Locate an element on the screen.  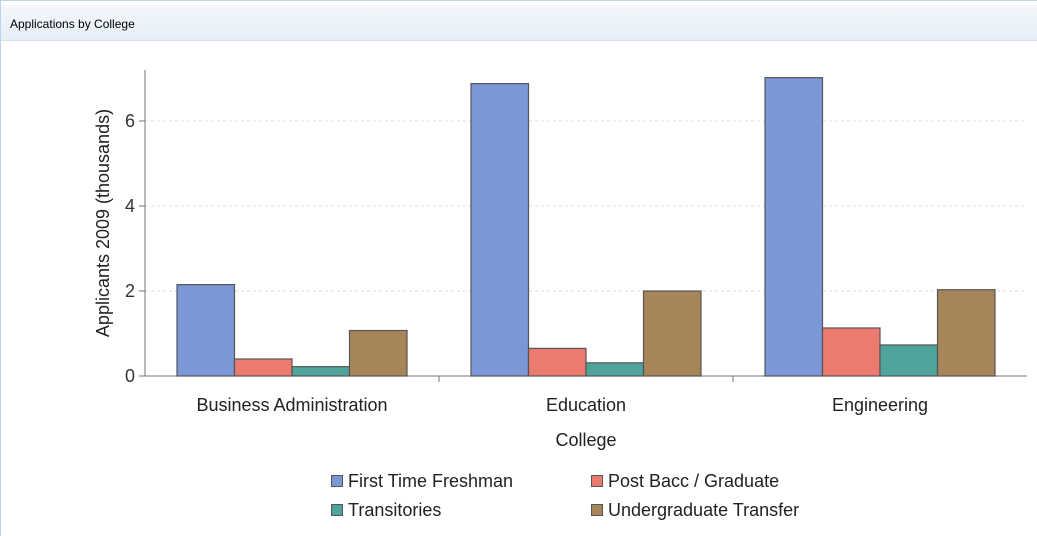
legend-item: Undergraduate Transfer is located at coordinates (695, 510).